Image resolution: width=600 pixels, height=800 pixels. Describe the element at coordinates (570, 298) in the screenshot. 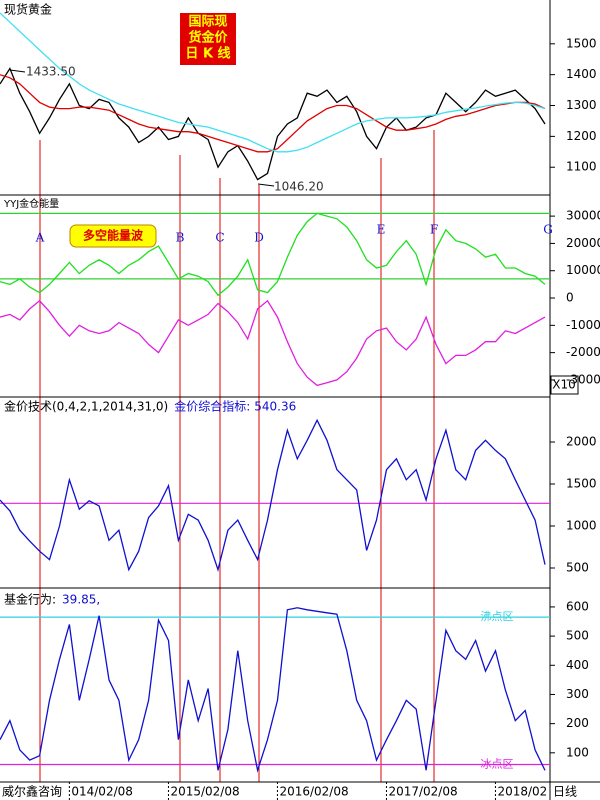

I see `y-tick-label: 0` at that location.